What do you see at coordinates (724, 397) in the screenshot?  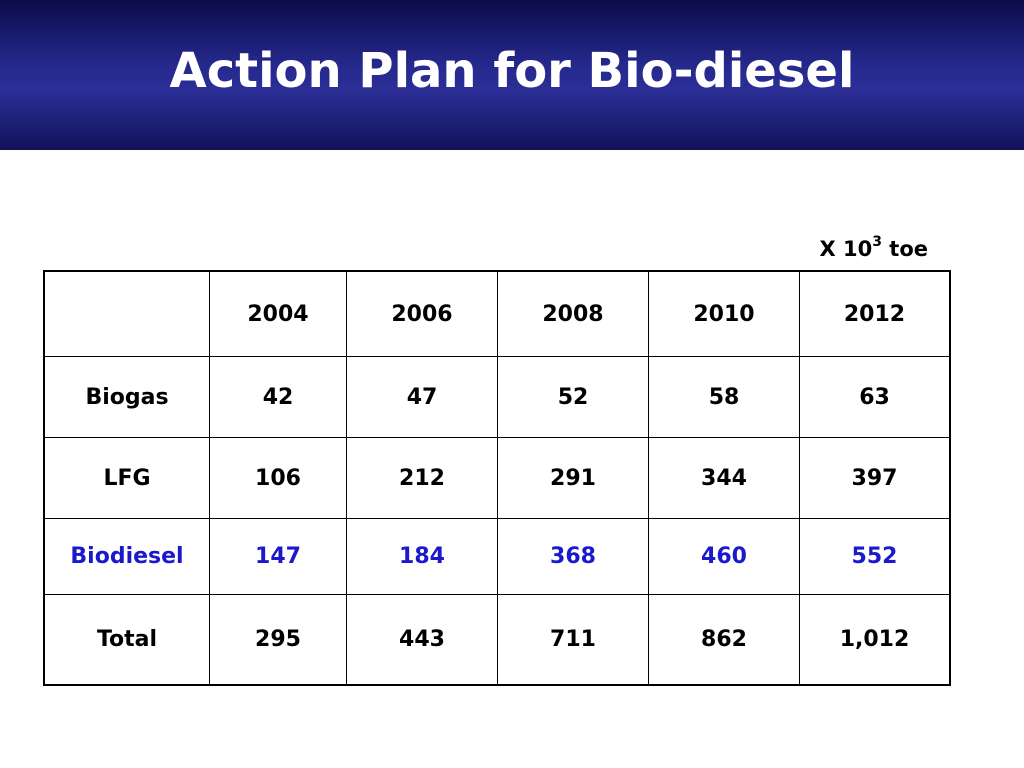 I see `table-cell: 58` at bounding box center [724, 397].